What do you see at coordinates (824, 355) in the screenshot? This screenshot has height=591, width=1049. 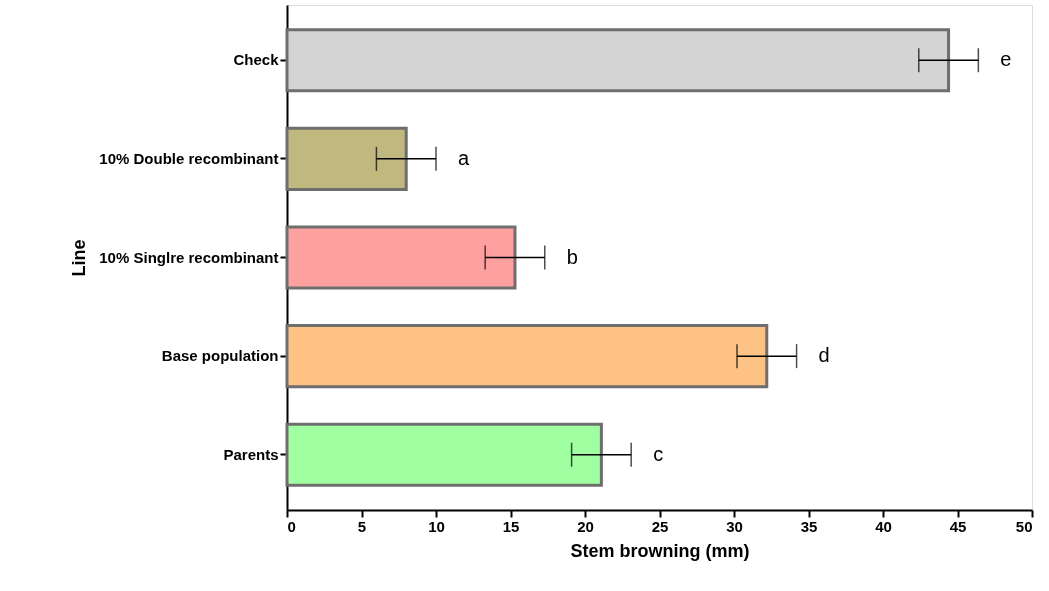 I see `annotation: d` at bounding box center [824, 355].